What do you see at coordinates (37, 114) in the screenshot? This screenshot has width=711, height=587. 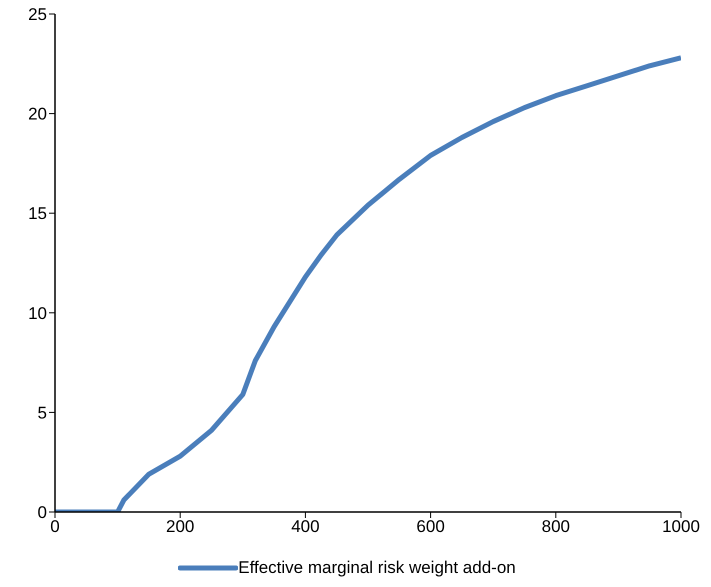 I see `y-tick-label: 20` at bounding box center [37, 114].